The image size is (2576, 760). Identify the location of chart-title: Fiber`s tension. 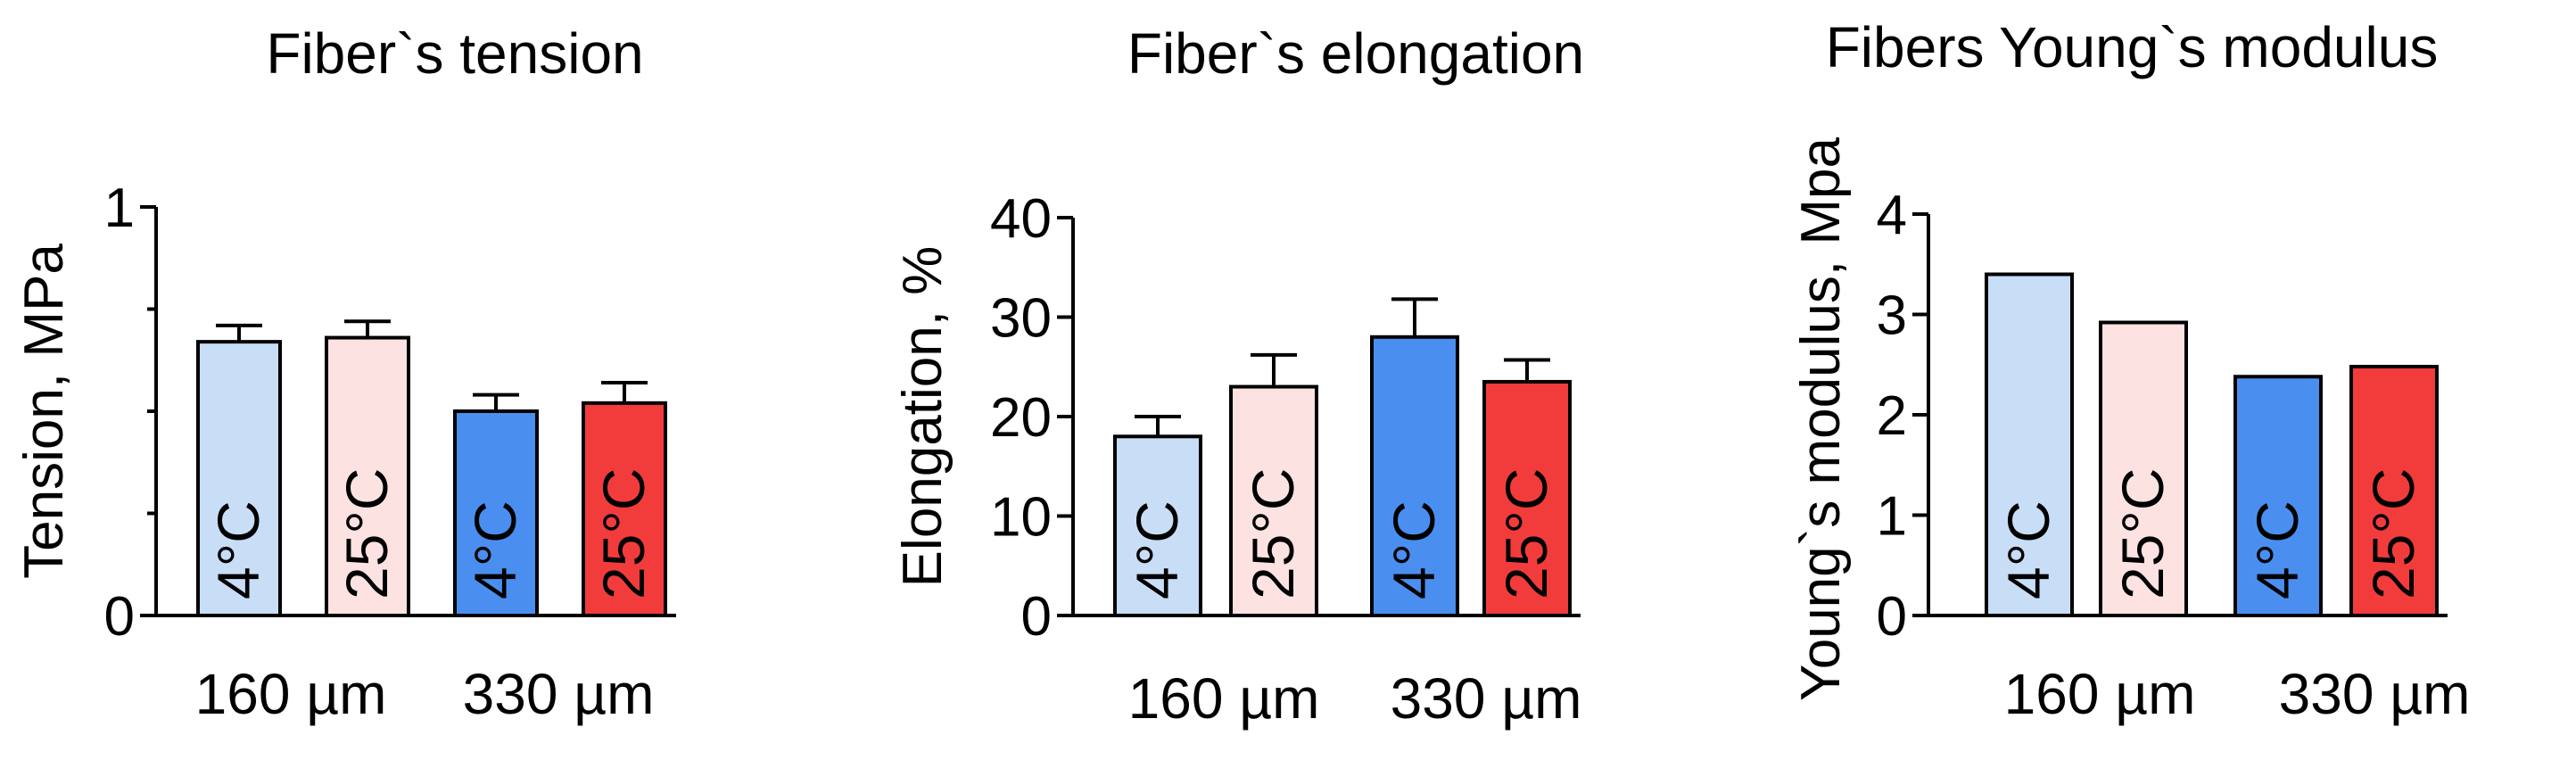
(455, 53).